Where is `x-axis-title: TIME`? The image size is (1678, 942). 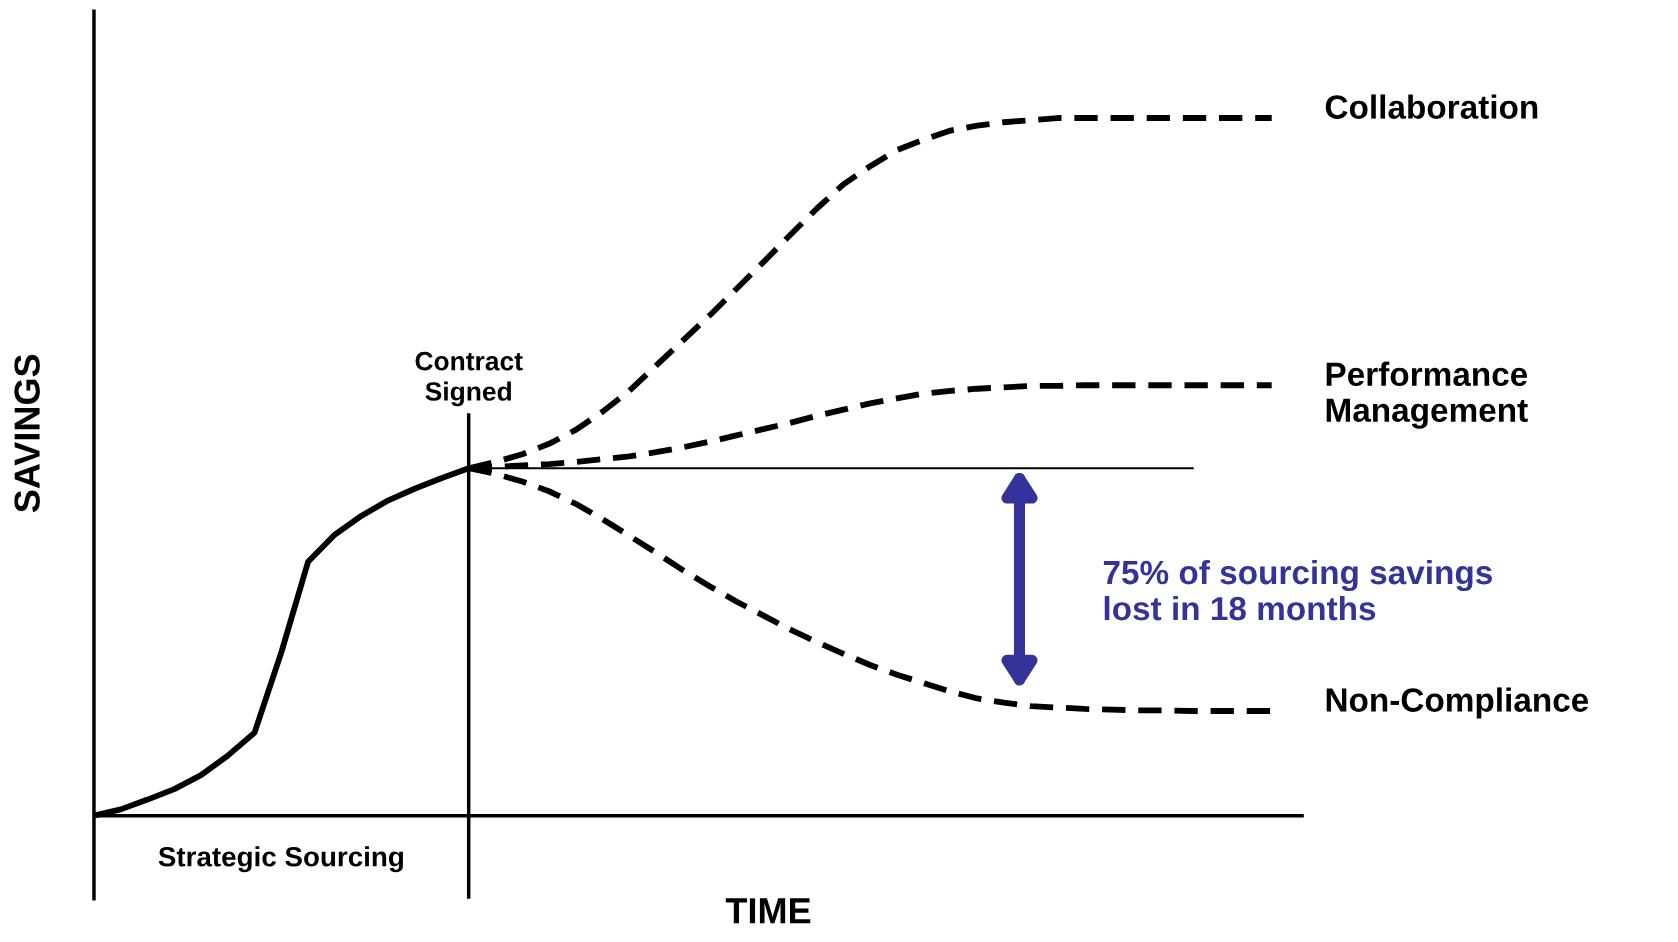 x-axis-title: TIME is located at coordinates (768, 911).